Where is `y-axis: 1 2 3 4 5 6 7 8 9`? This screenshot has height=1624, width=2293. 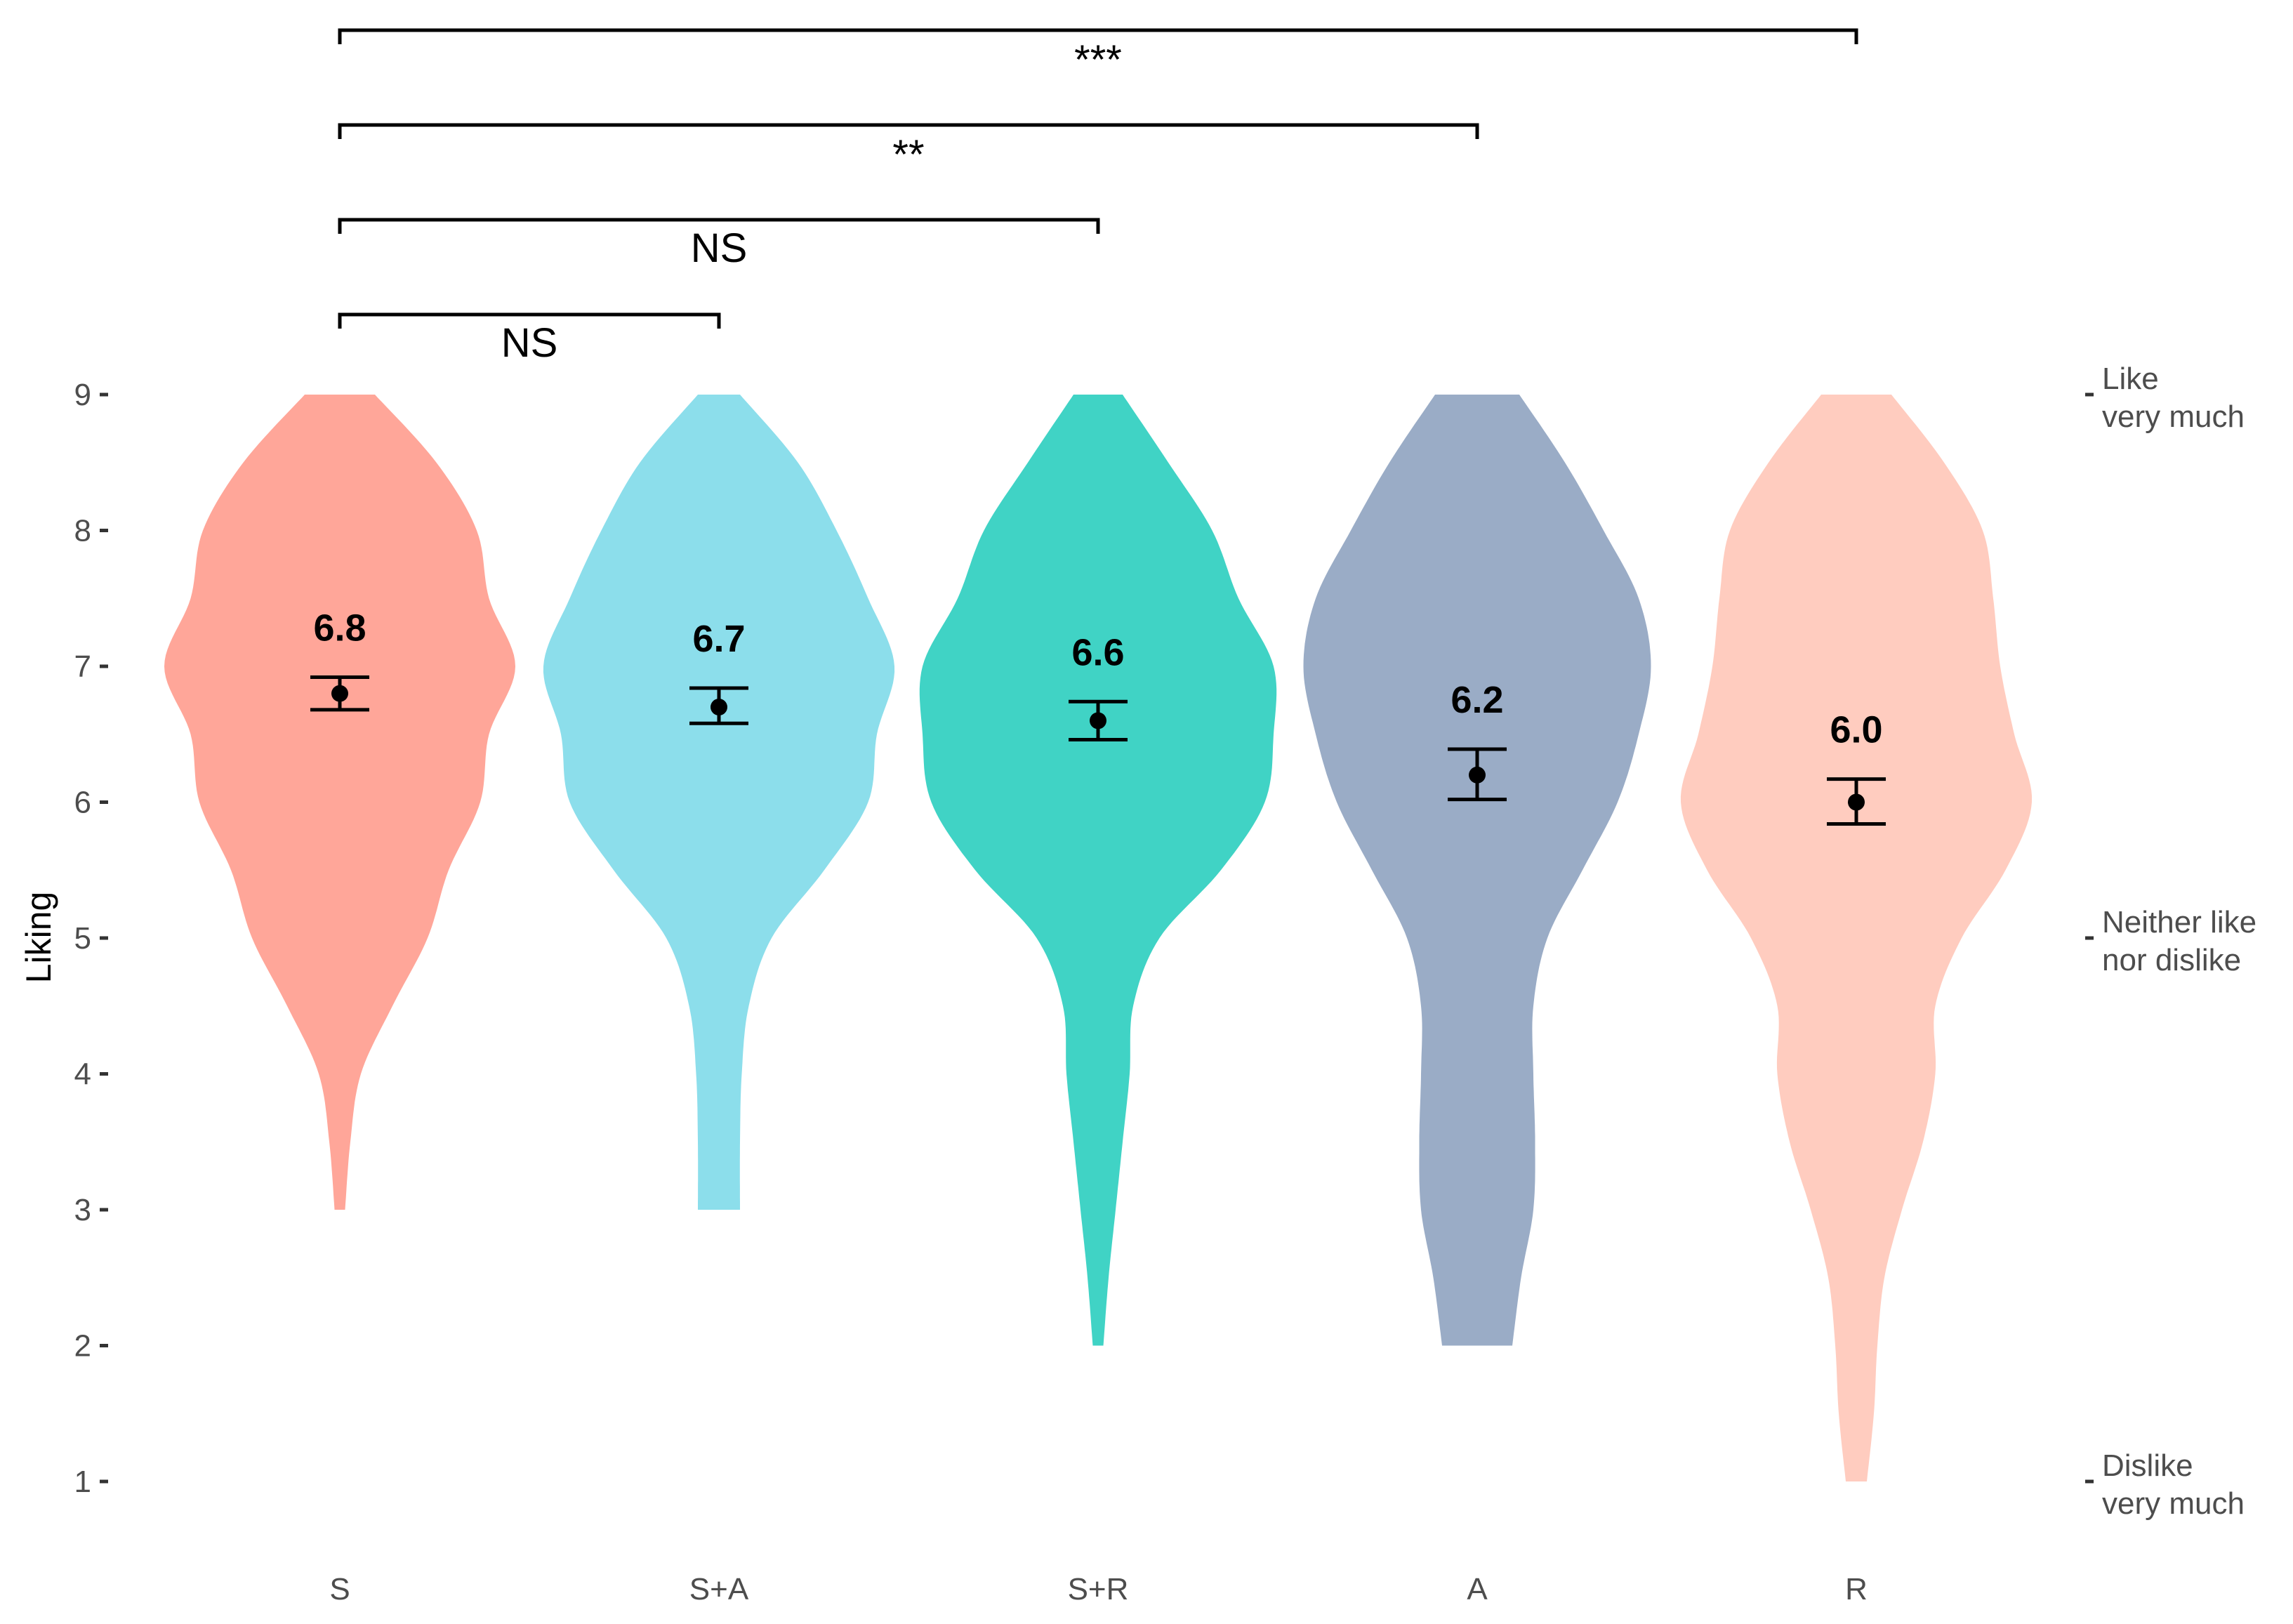
y-axis: 1 2 3 4 5 6 7 8 9 is located at coordinates (91, 938).